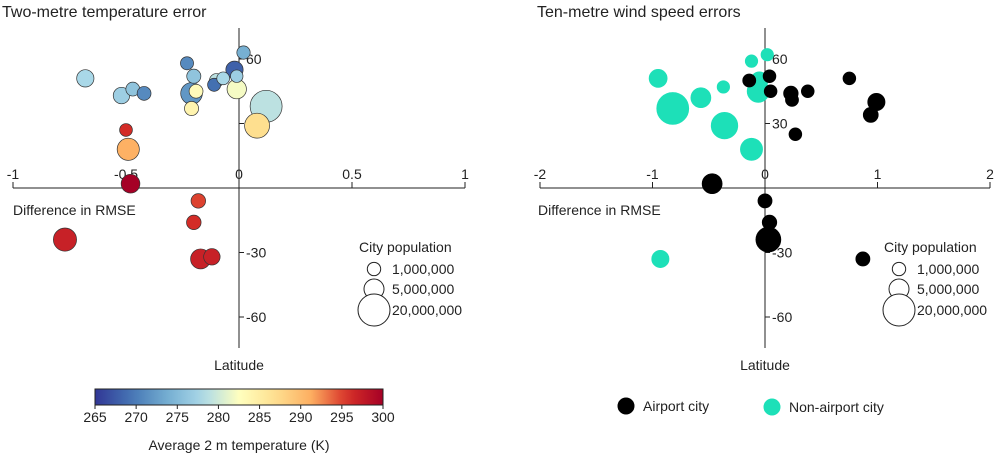  Describe the element at coordinates (836, 407) in the screenshot. I see `non-airport-legend-label: Non-airport city` at that location.